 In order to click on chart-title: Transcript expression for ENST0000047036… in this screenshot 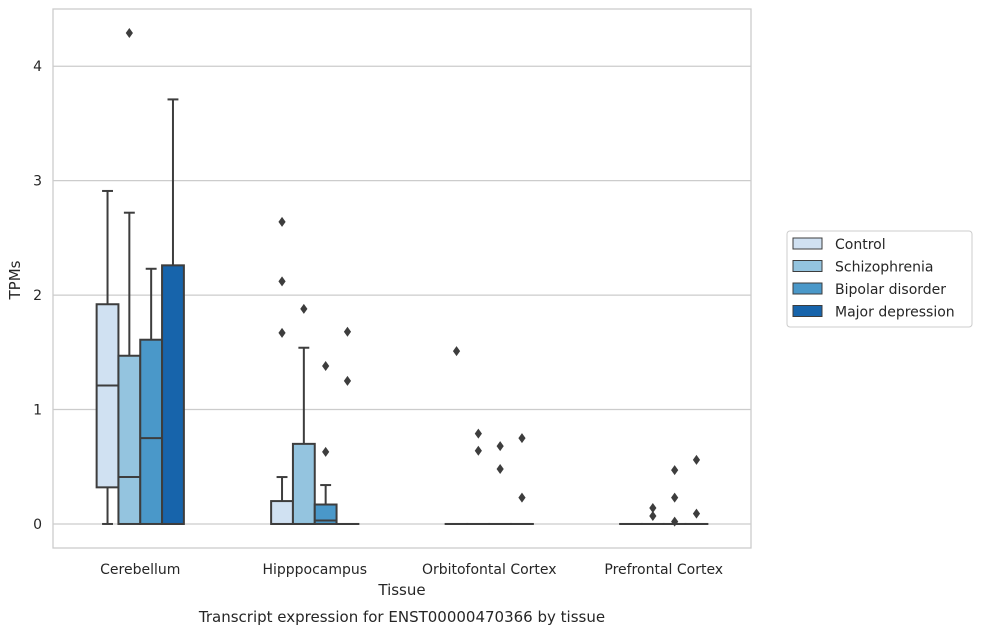, I will do `click(401, 617)`.